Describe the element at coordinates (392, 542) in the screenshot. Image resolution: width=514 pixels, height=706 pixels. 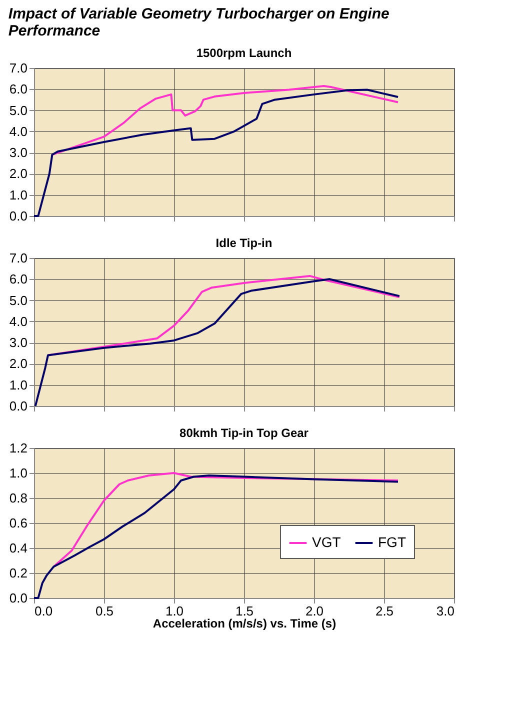
I see `legend-label: FGT` at that location.